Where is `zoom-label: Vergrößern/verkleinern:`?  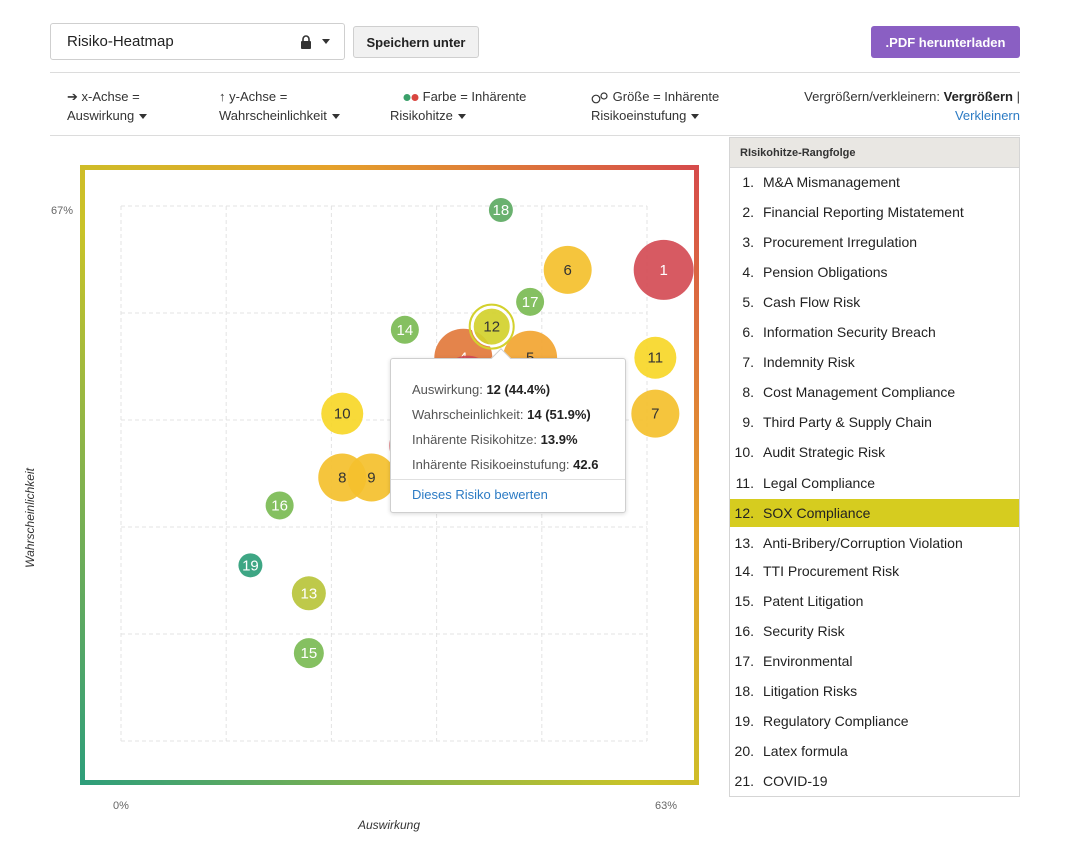 zoom-label: Vergrößern/verkleinern: is located at coordinates (872, 96).